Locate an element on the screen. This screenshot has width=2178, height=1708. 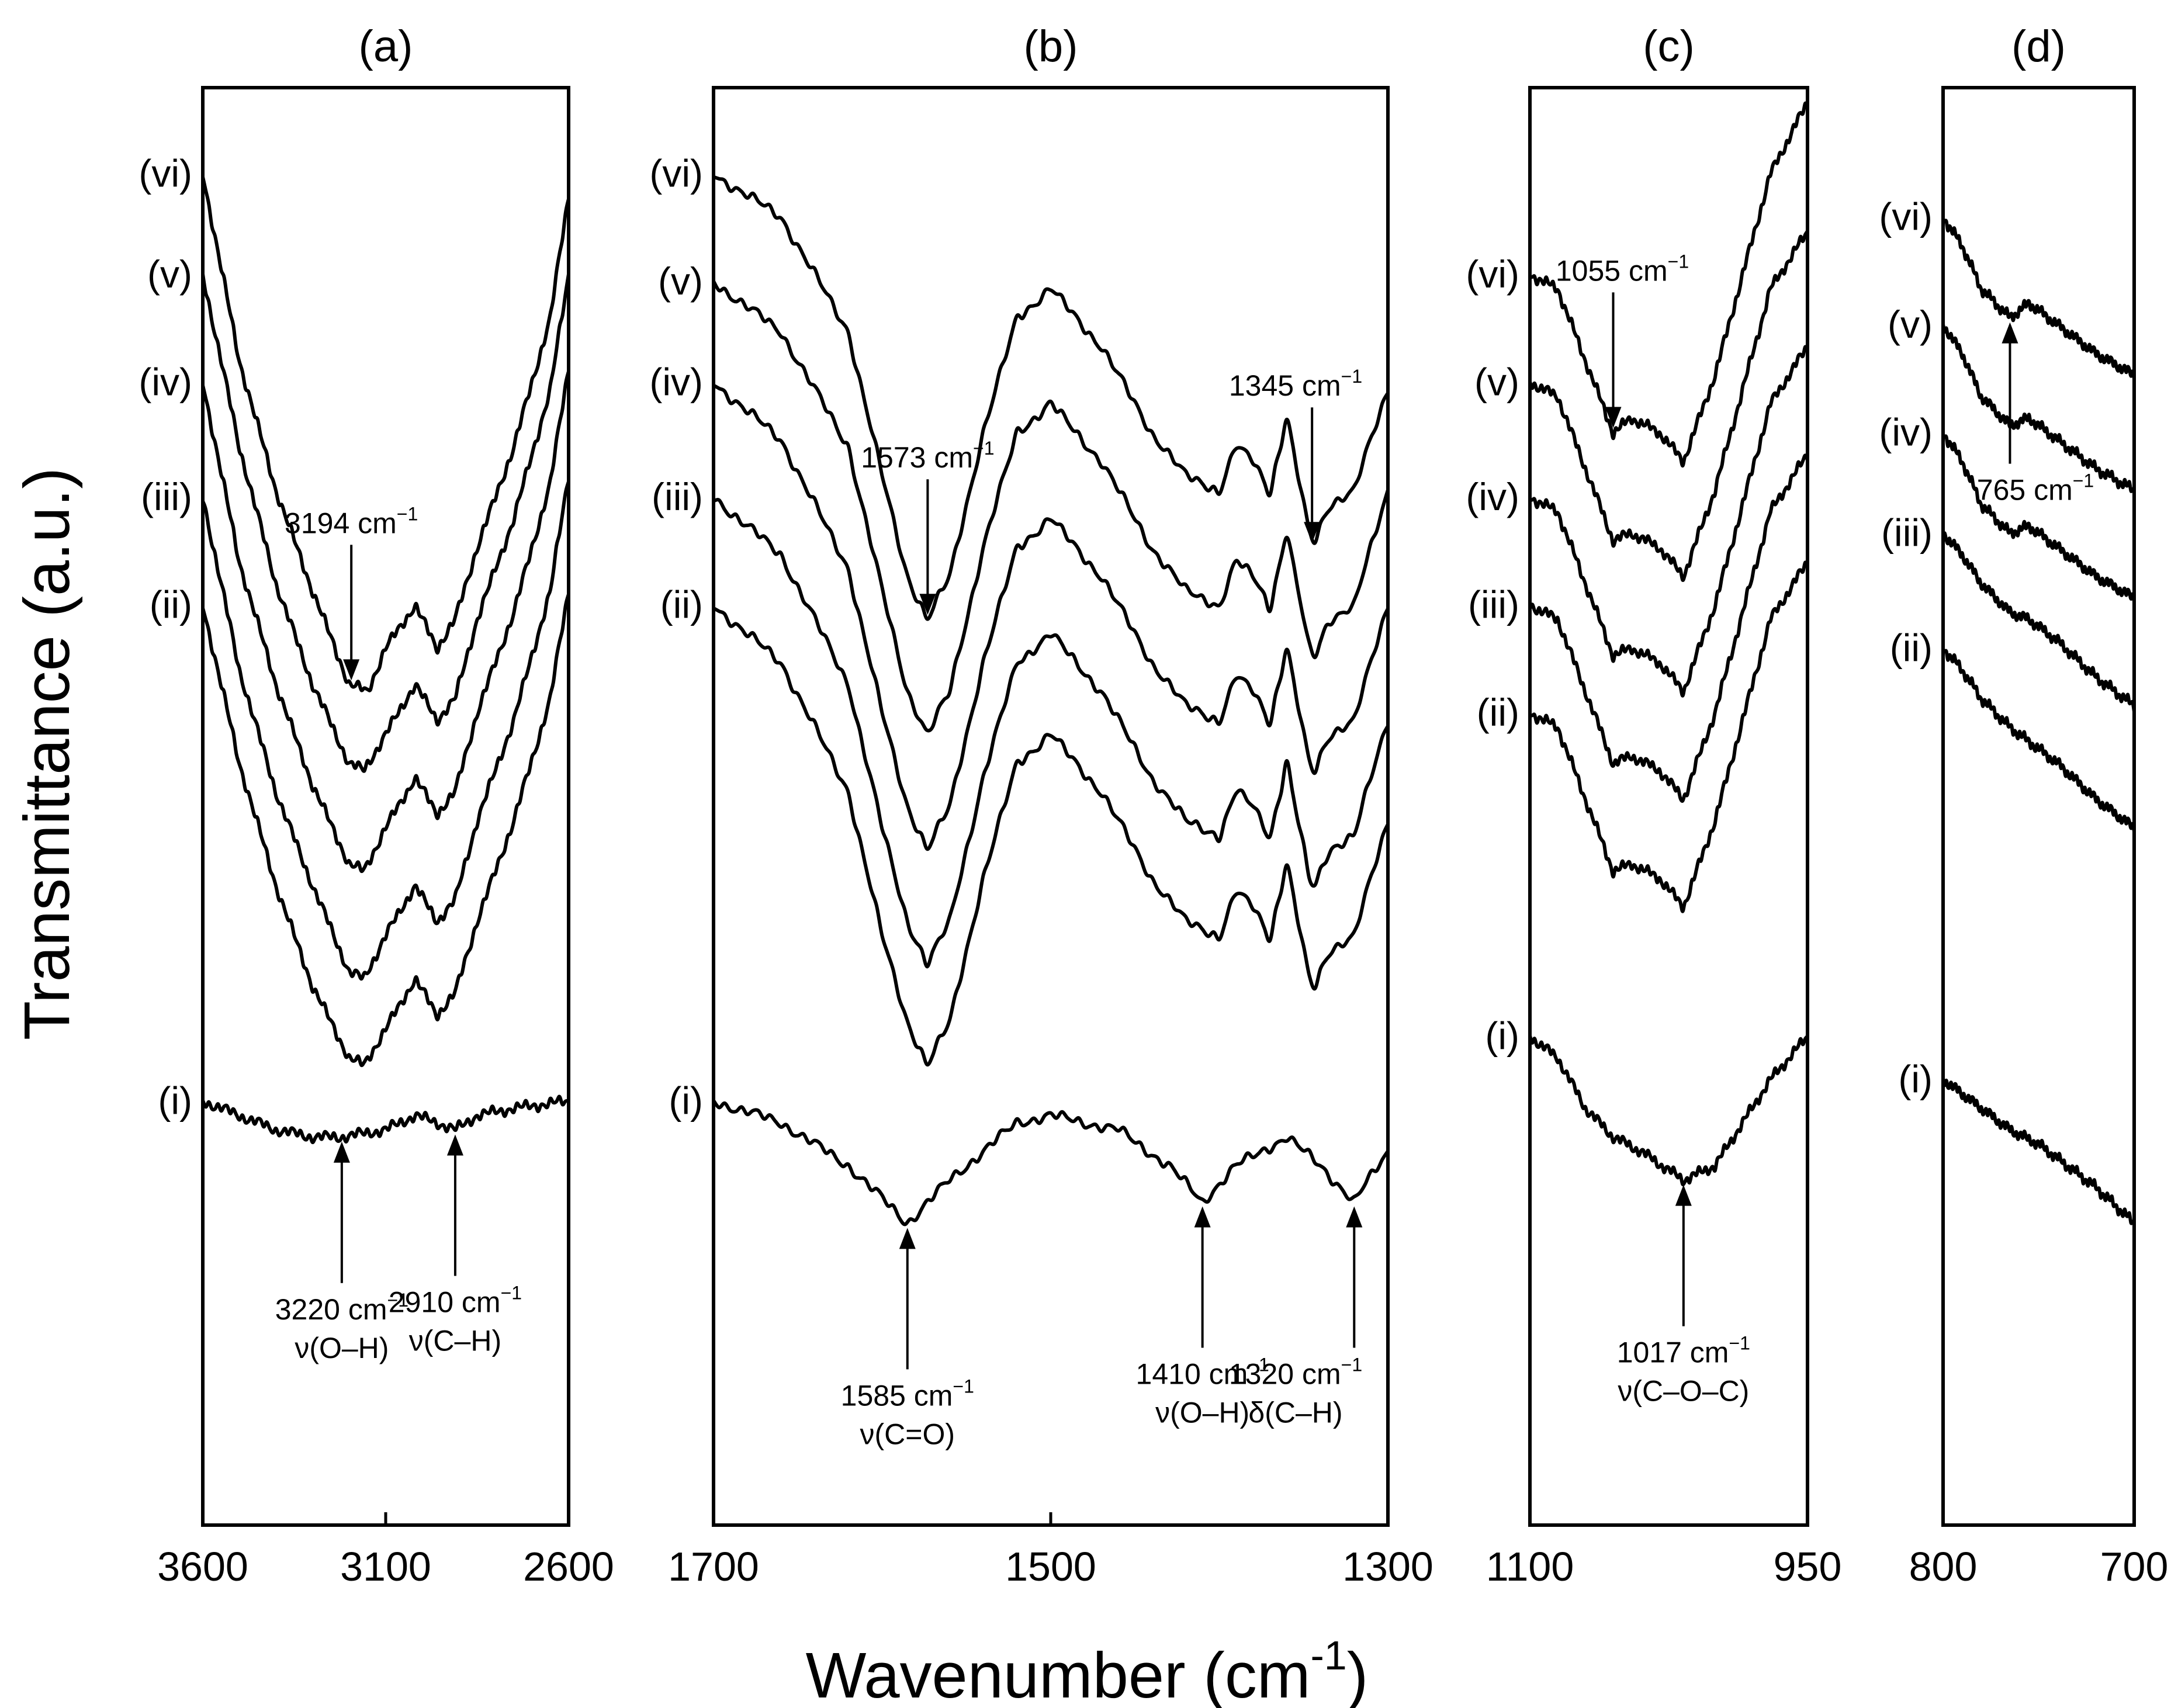
panel-c-series-label-iv: (iv) is located at coordinates (1492, 496).